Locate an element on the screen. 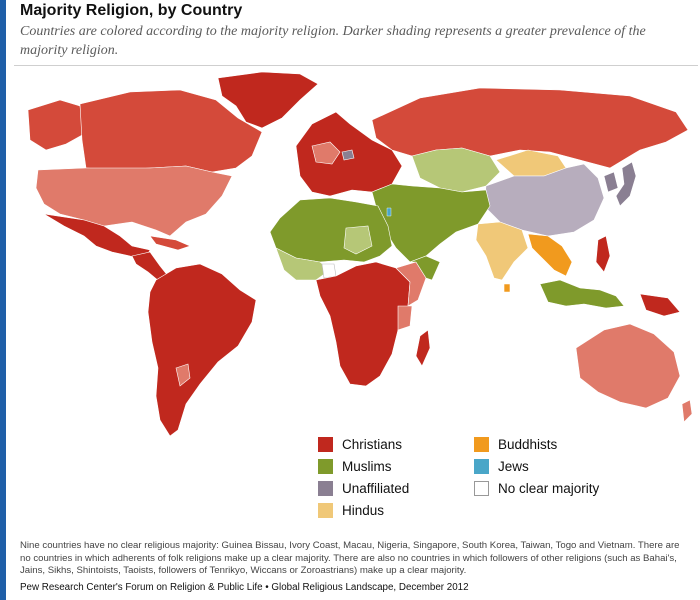  region-new-zealand is located at coordinates (687, 411).